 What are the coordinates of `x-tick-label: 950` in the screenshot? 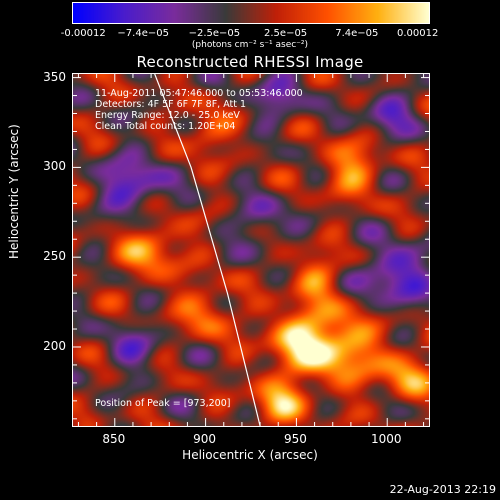 It's located at (295, 439).